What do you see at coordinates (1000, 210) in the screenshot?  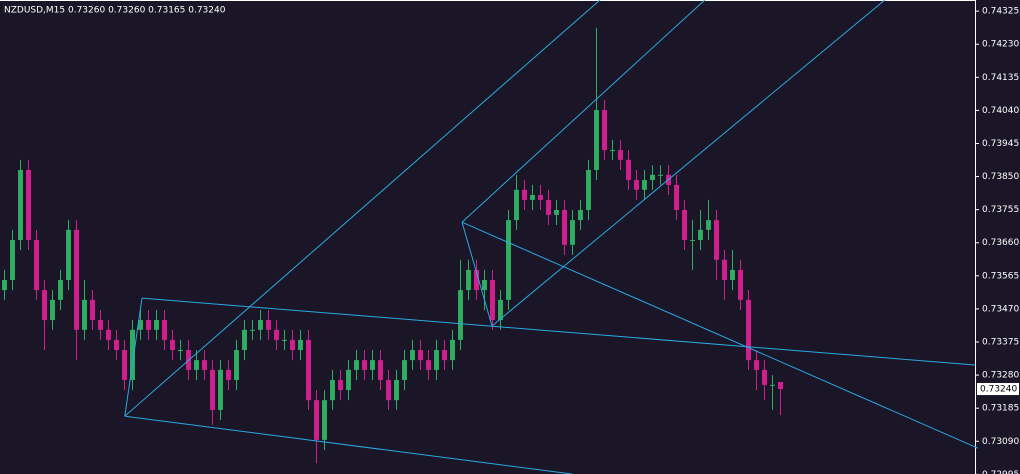 I see `y-tick-label: 0.73755` at bounding box center [1000, 210].